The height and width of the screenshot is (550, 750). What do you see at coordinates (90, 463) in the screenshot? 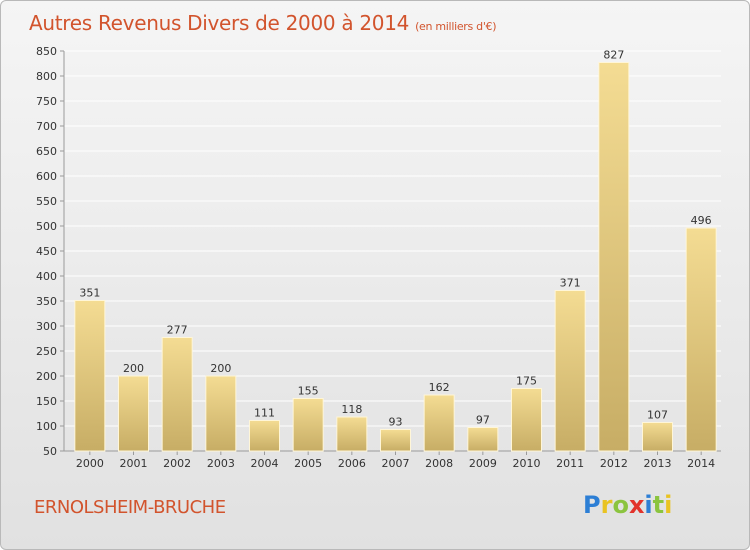
I see `x-tick-label: 2000` at bounding box center [90, 463].